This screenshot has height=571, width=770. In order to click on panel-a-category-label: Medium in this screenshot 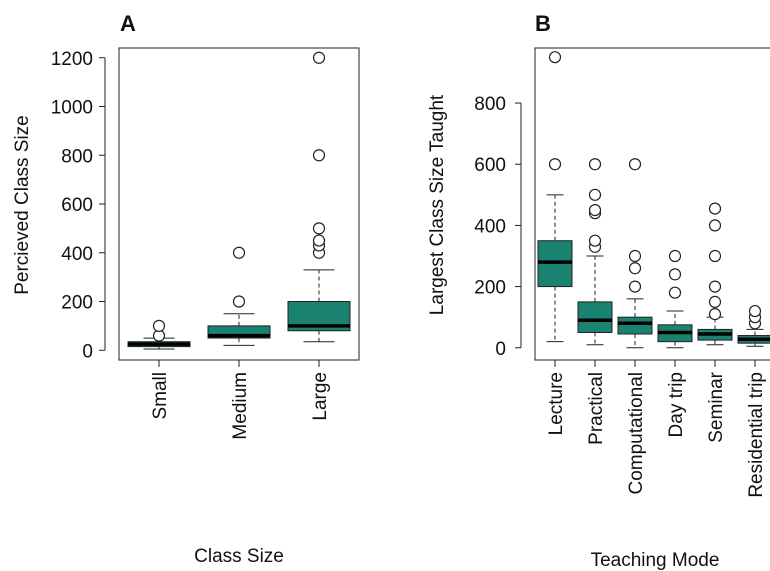, I will do `click(240, 406)`.